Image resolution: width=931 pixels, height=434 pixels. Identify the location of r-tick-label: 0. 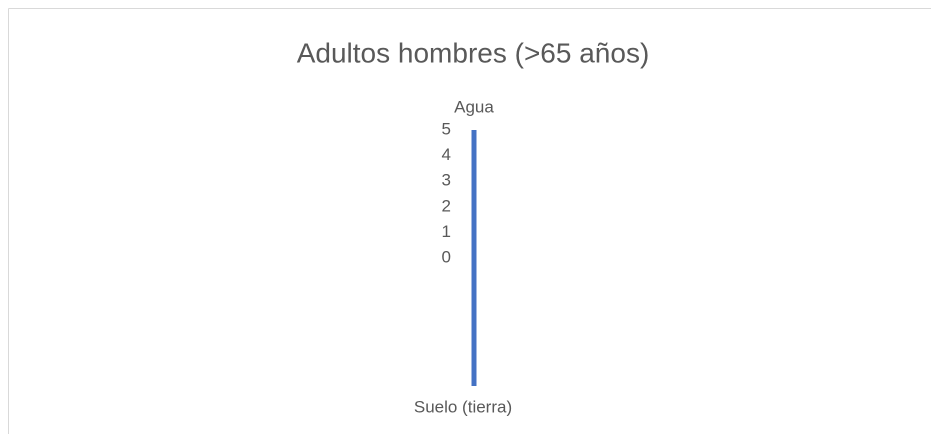
(446, 256).